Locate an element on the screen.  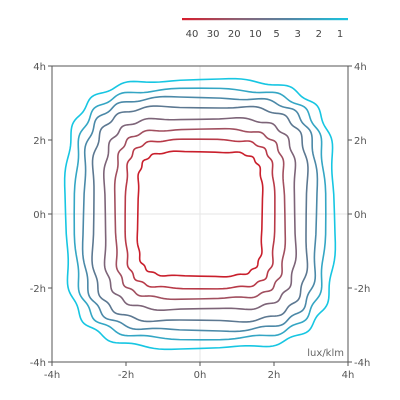
x-tick-label: 4h is located at coordinates (348, 375).